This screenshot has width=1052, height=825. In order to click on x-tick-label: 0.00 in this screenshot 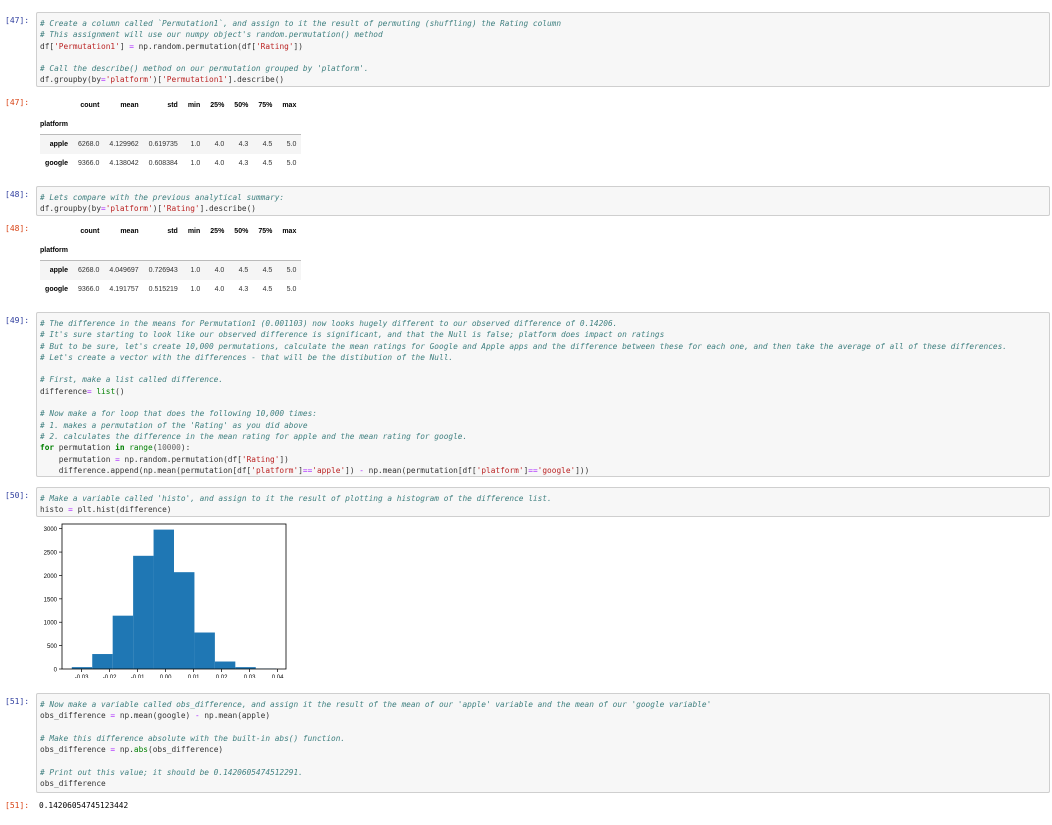, I will do `click(166, 676)`.